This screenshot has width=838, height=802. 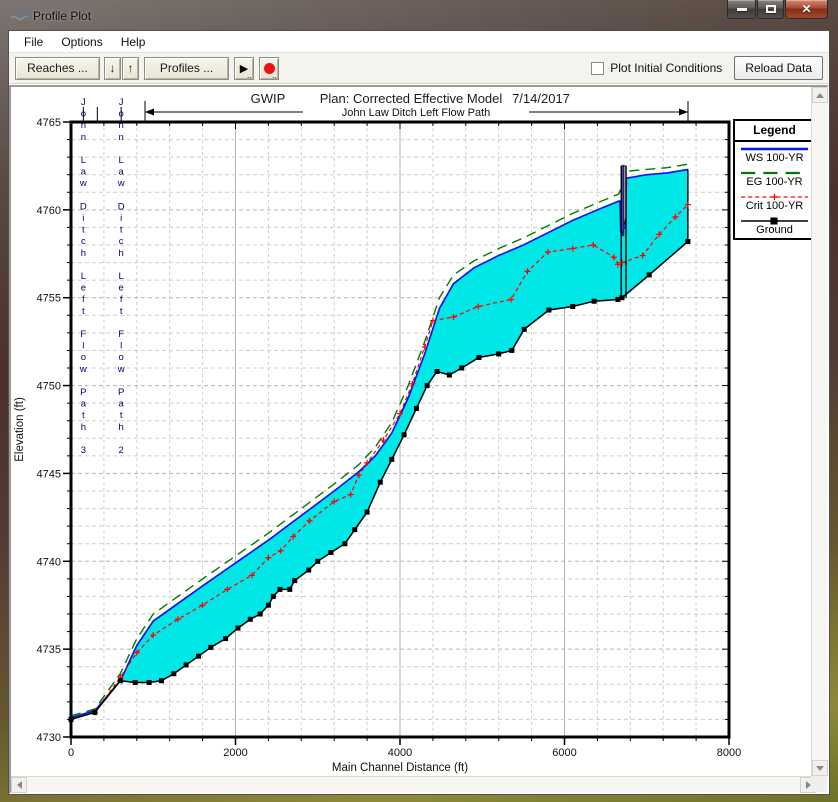 I want to click on svg-text: 6000, so click(x=564, y=753).